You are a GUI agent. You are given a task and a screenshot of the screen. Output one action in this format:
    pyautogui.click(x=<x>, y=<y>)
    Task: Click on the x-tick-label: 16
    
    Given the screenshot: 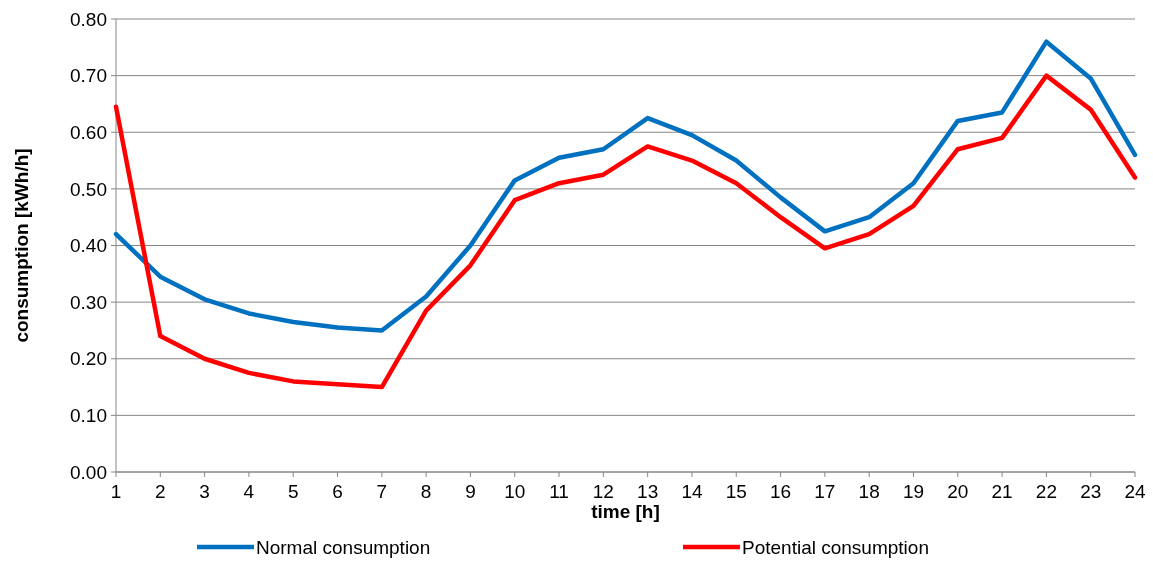 What is the action you would take?
    pyautogui.click(x=780, y=491)
    